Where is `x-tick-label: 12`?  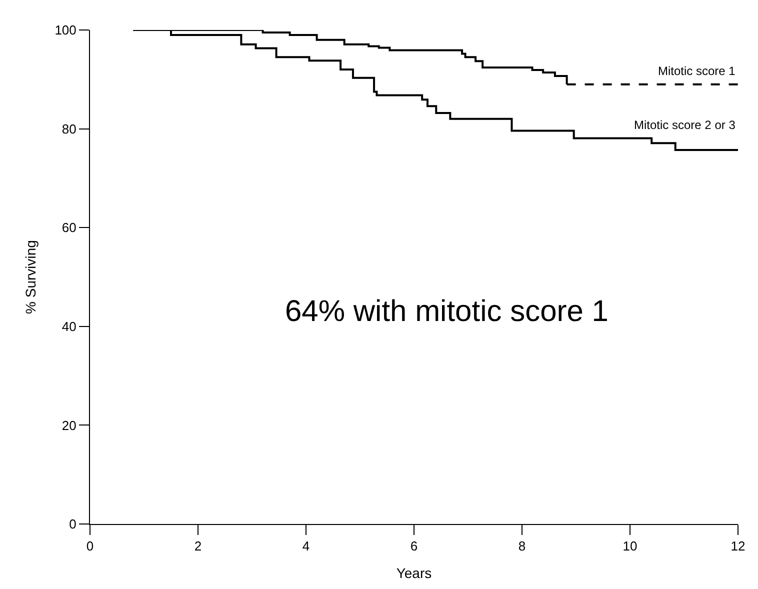 x-tick-label: 12 is located at coordinates (738, 546).